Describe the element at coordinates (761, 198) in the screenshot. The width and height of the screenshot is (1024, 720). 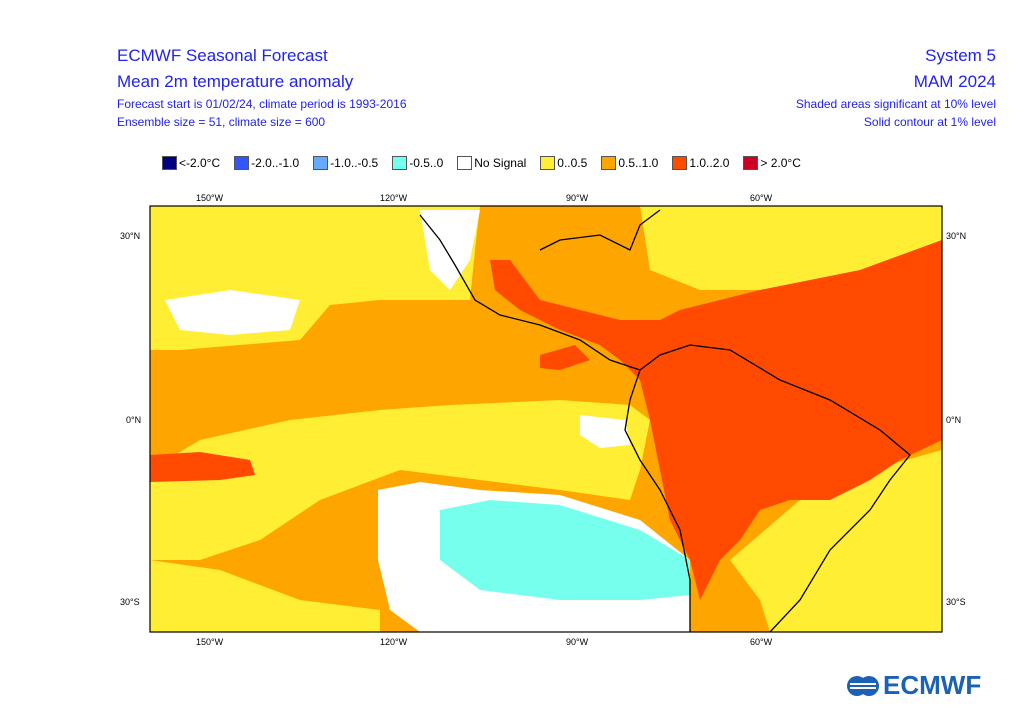
I see `lon-label-top: 60°W` at that location.